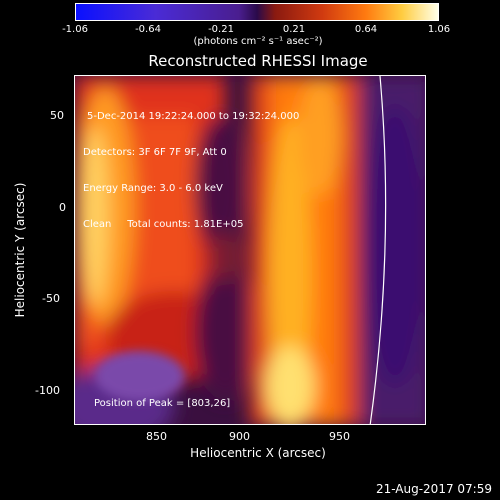 The image size is (500, 500). Describe the element at coordinates (258, 41) in the screenshot. I see `colorbar-unit: (photons cm⁻² s⁻¹ asec⁻²)` at that location.